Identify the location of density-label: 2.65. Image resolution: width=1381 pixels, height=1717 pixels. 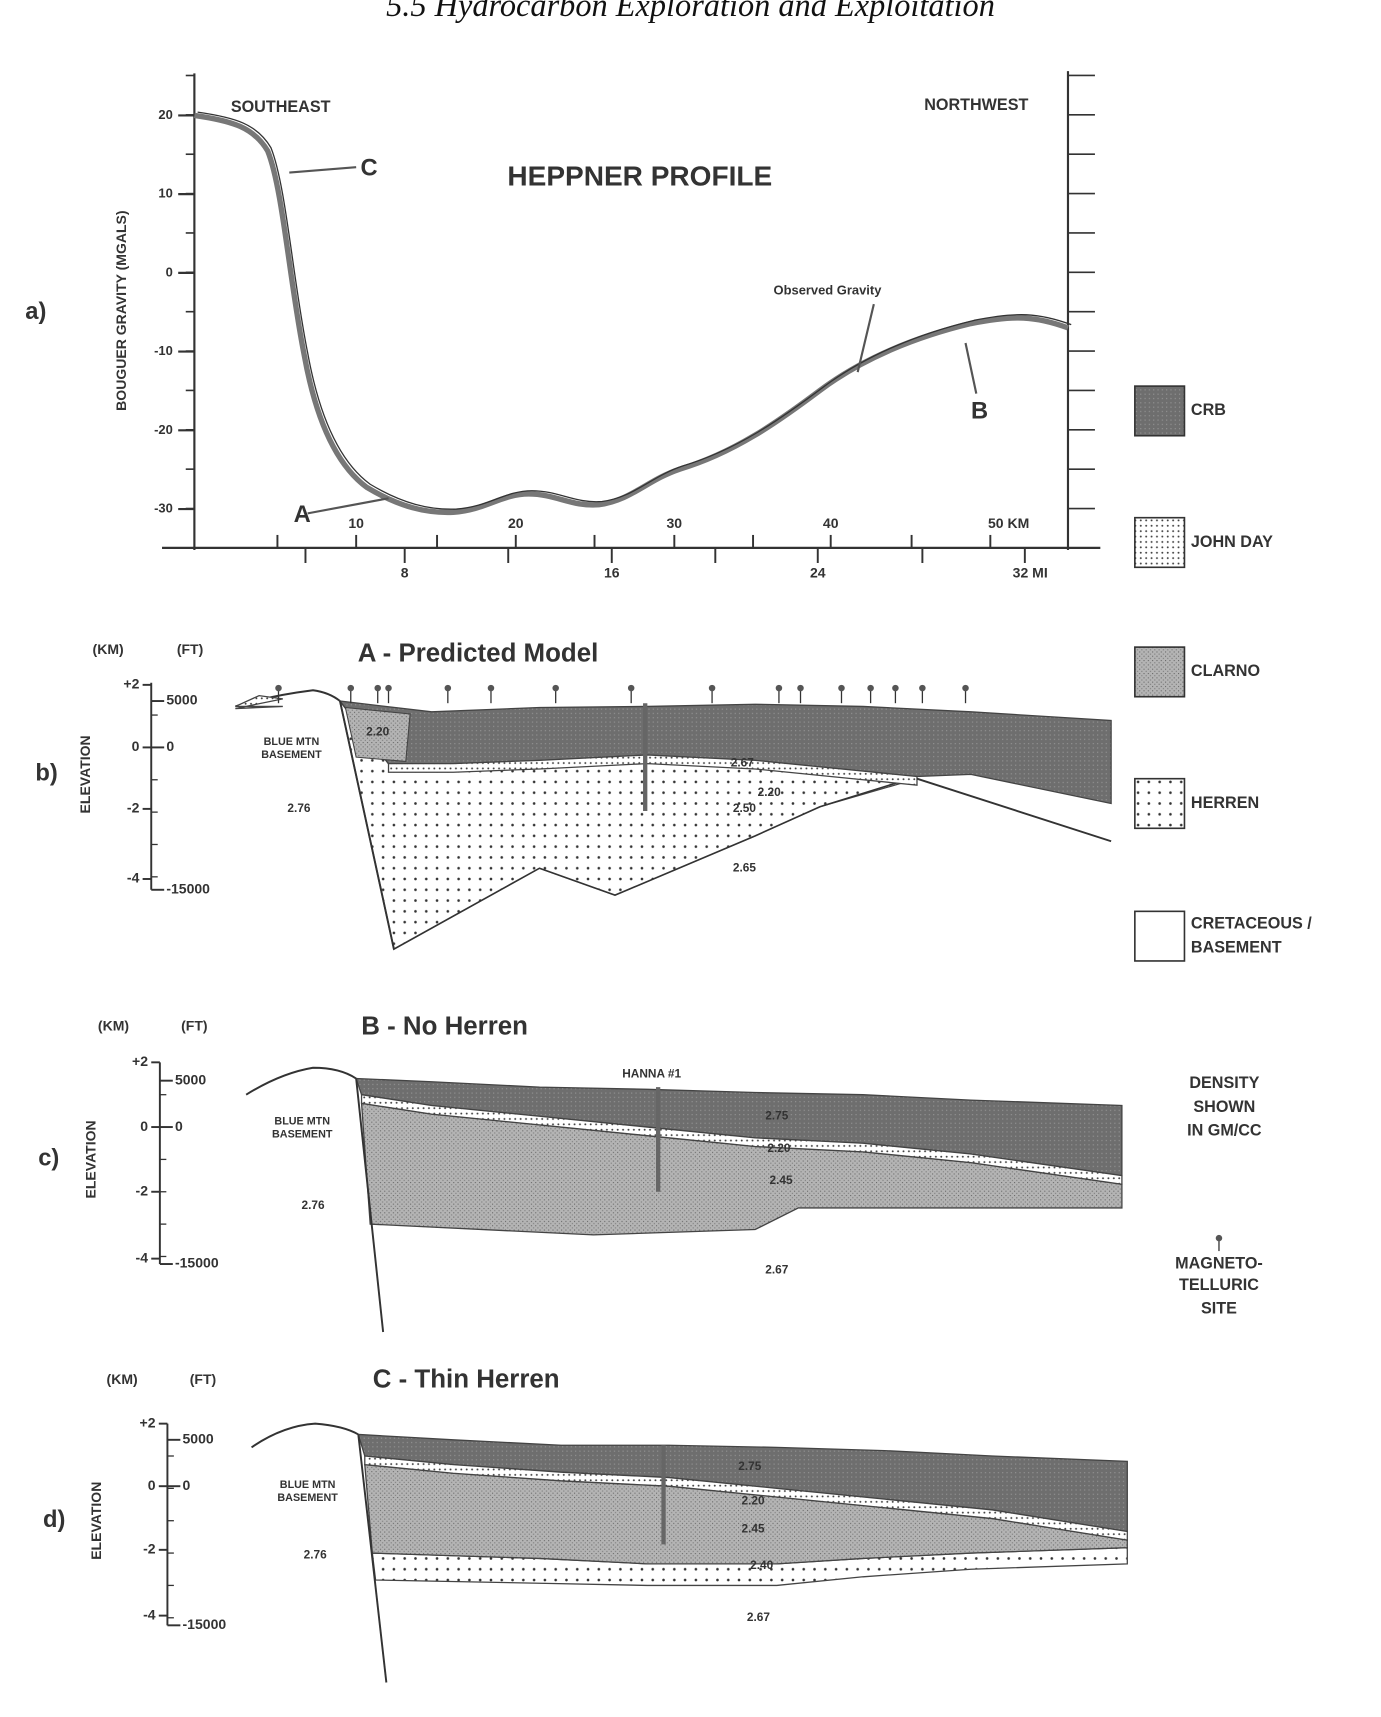
(744, 867).